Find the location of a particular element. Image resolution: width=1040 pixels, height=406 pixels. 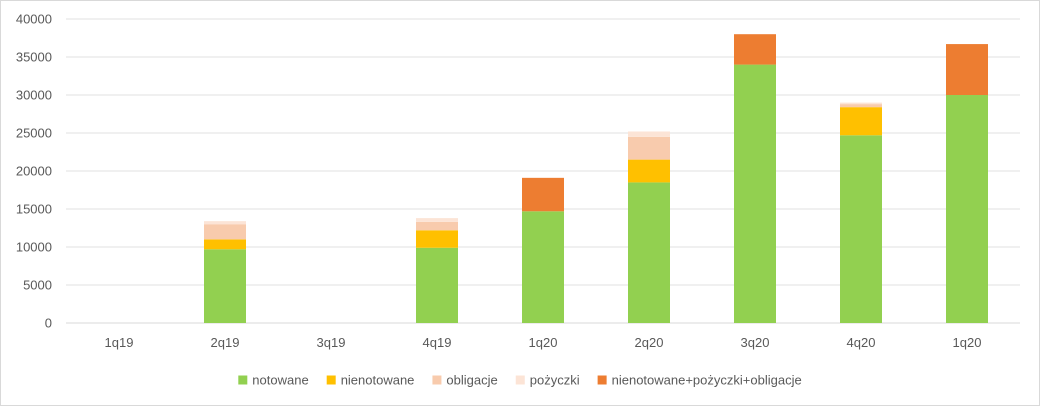

y-tick-label: 25000 is located at coordinates (34, 133).